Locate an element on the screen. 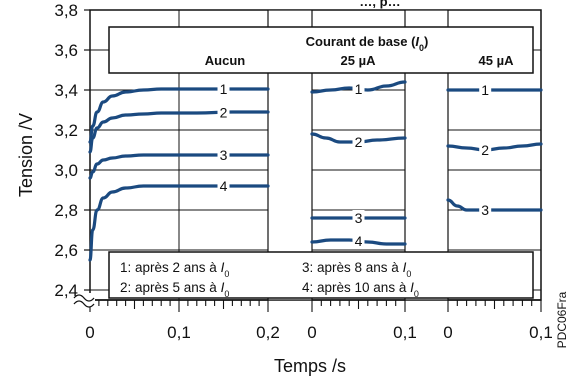 The image size is (571, 378). header-column-label: 25 µA is located at coordinates (359, 60).